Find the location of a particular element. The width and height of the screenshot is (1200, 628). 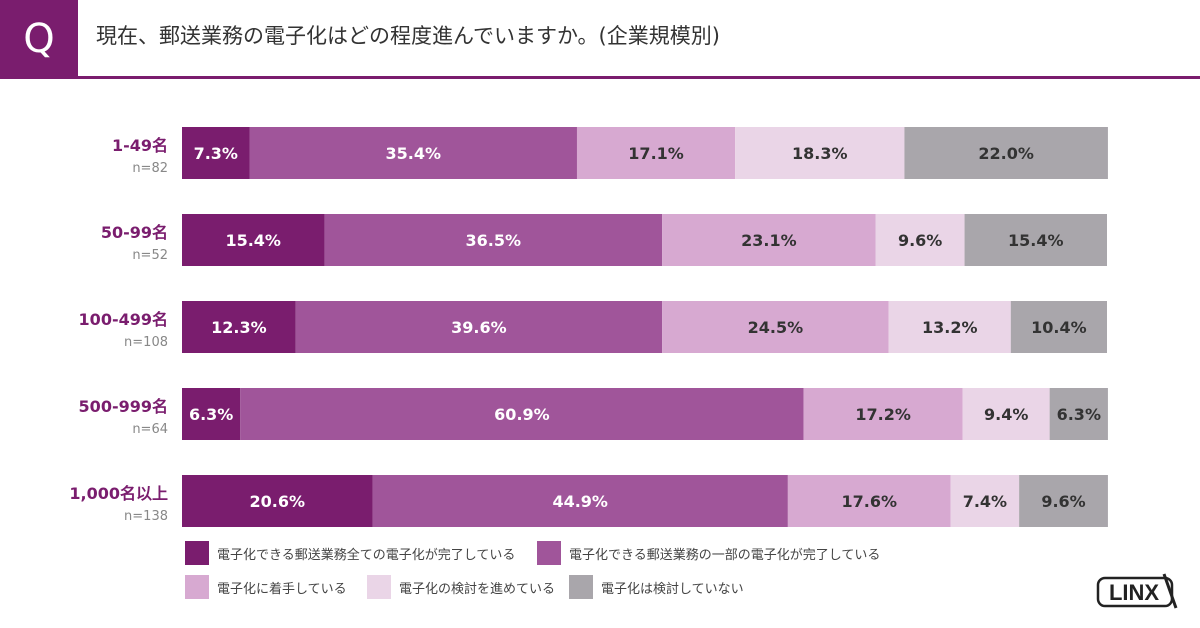

header-band is located at coordinates (639, 39).